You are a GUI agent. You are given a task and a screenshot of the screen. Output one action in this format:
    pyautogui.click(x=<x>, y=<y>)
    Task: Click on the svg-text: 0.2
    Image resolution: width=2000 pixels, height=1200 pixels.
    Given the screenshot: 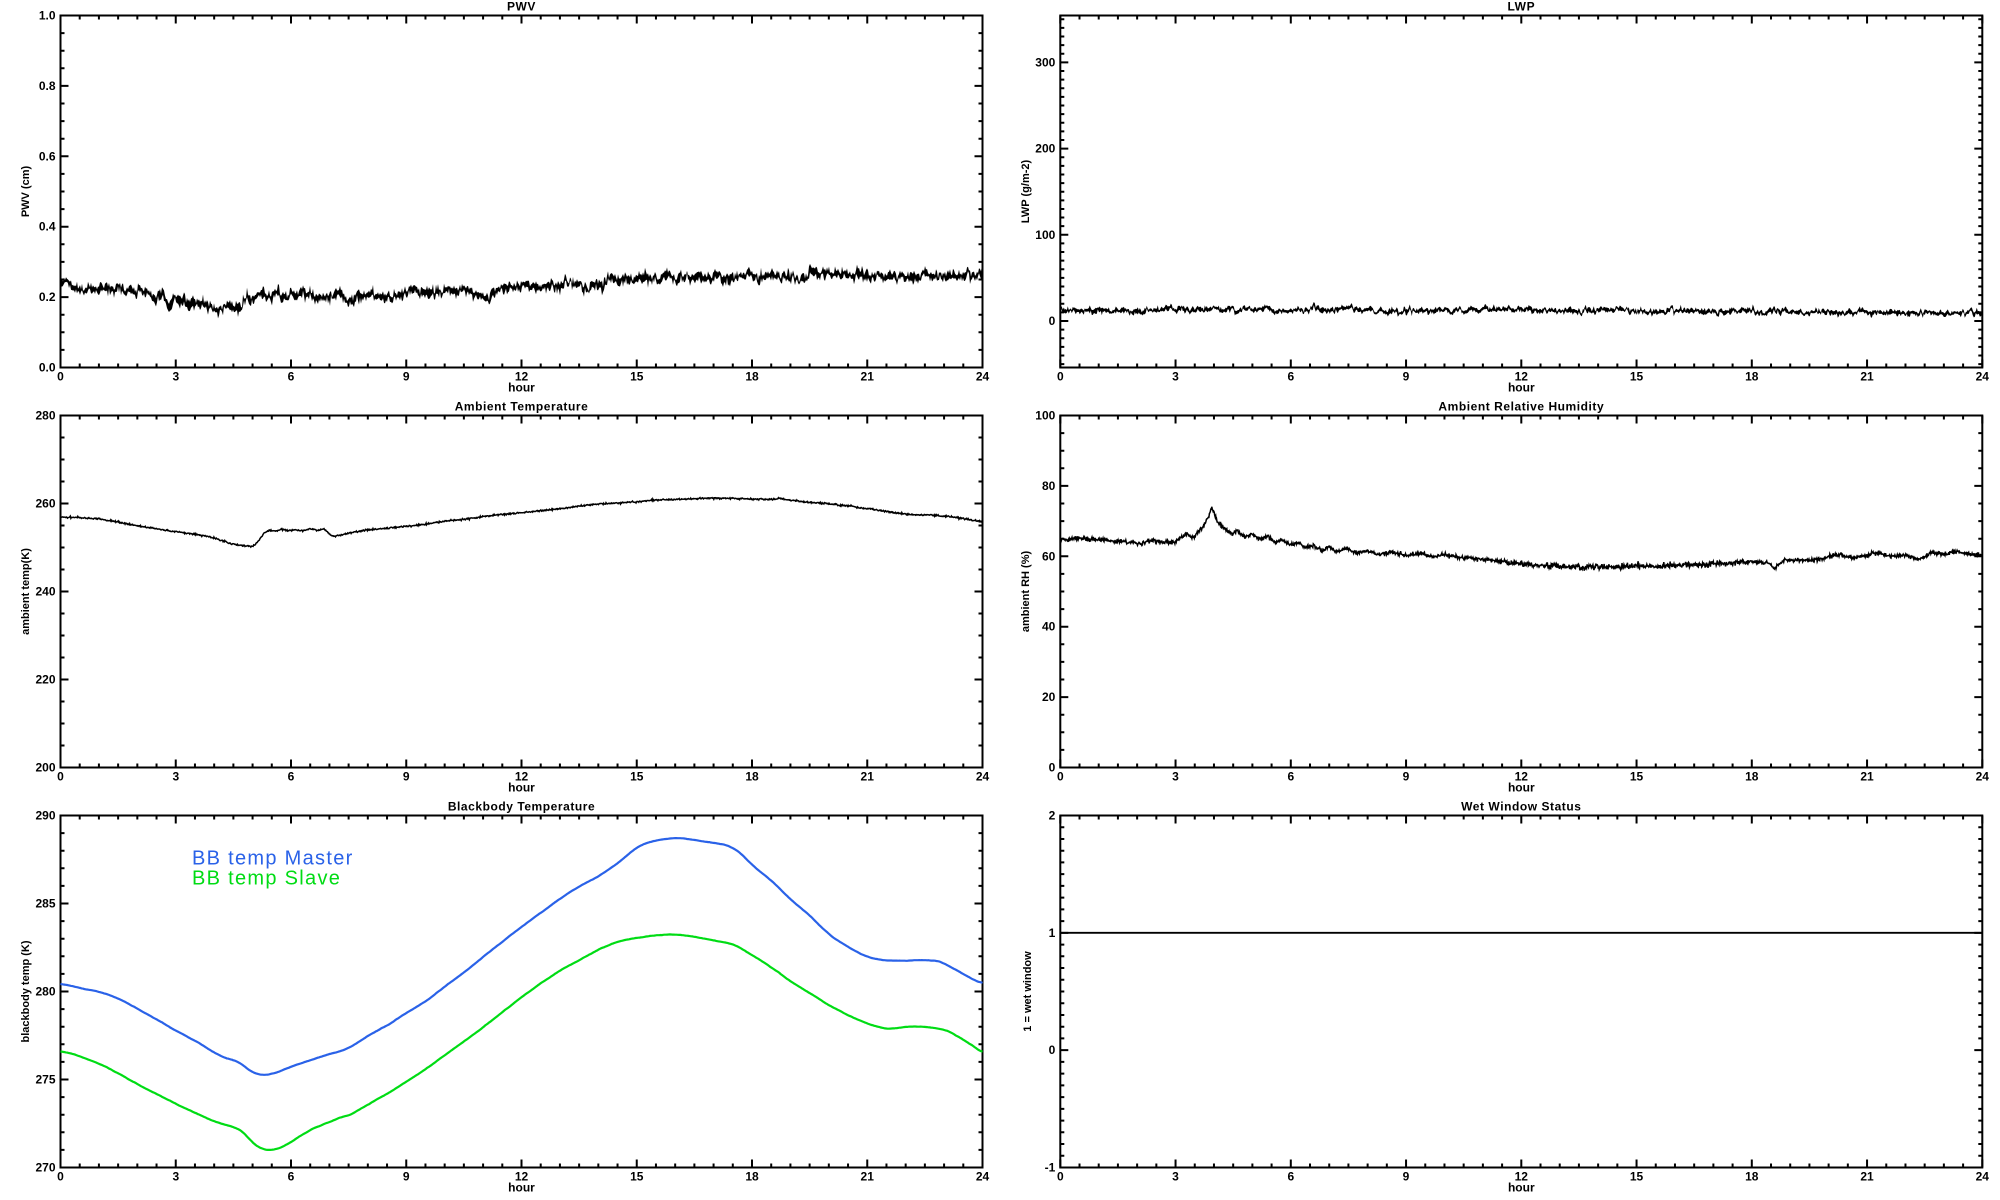 What is the action you would take?
    pyautogui.click(x=47, y=297)
    